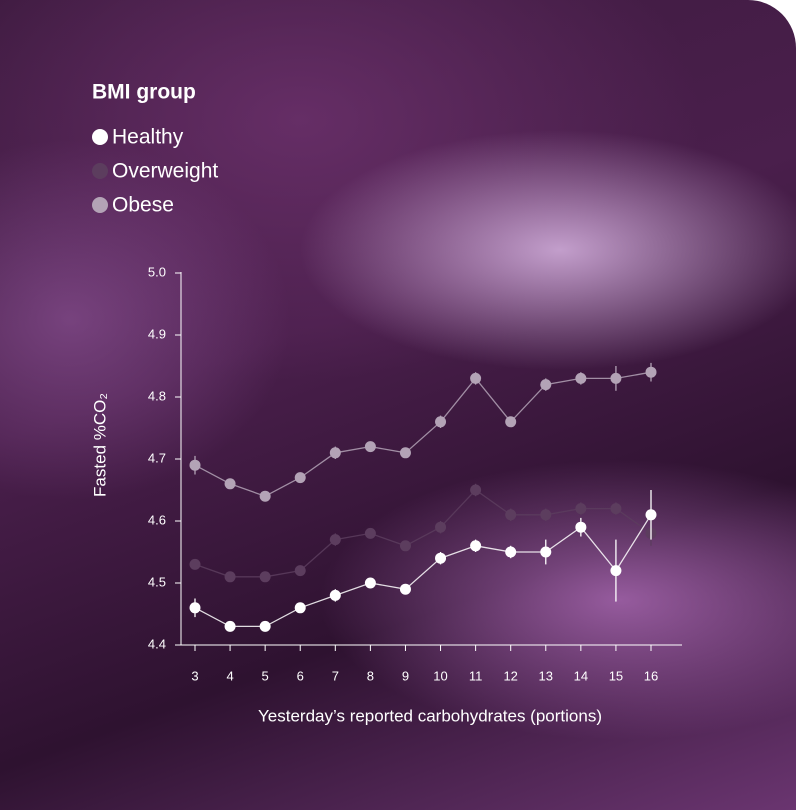  I want to click on y-tick-label: 4.7, so click(157, 457).